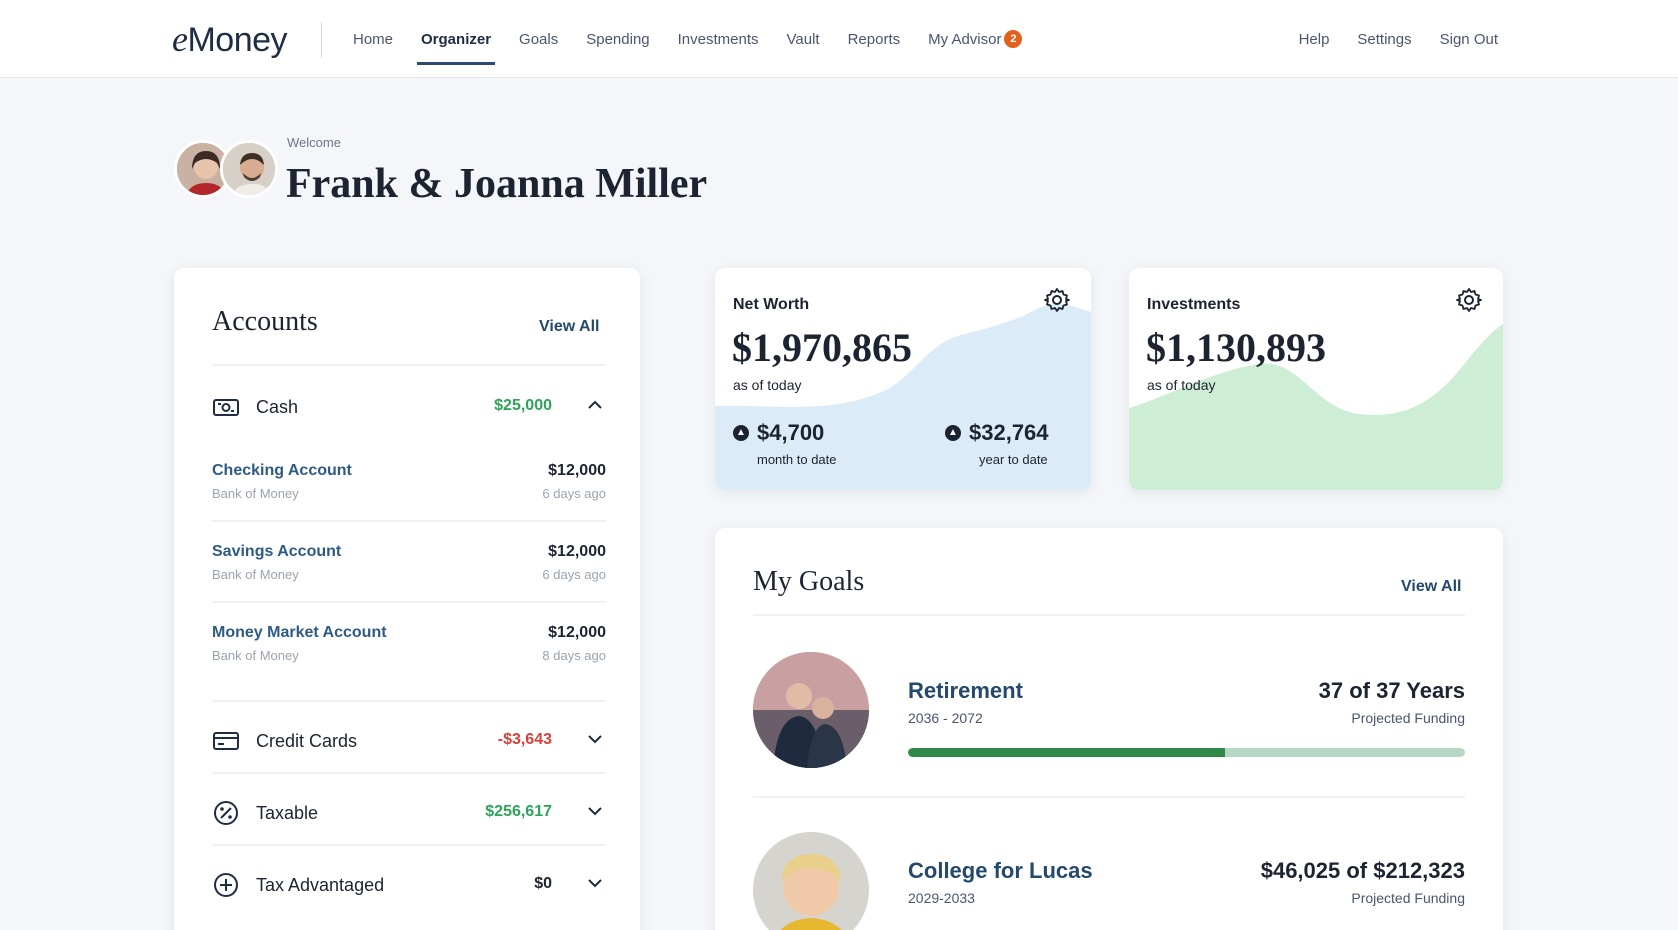 This screenshot has height=930, width=1678. What do you see at coordinates (1316, 407) in the screenshot?
I see `investments-area-chart` at bounding box center [1316, 407].